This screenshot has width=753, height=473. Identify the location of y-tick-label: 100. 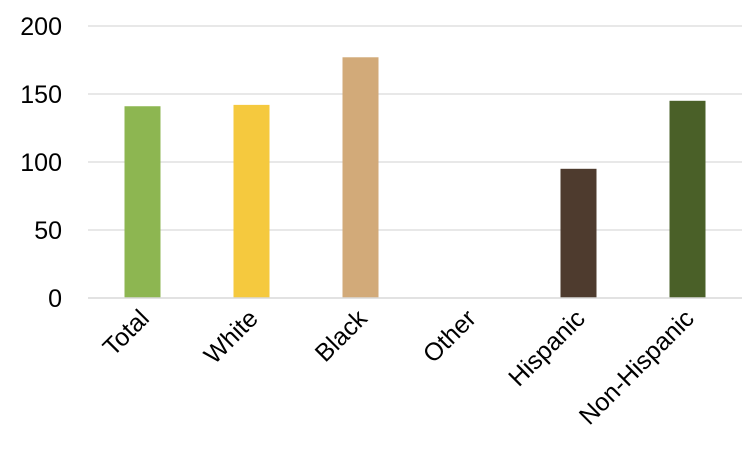
(41, 163).